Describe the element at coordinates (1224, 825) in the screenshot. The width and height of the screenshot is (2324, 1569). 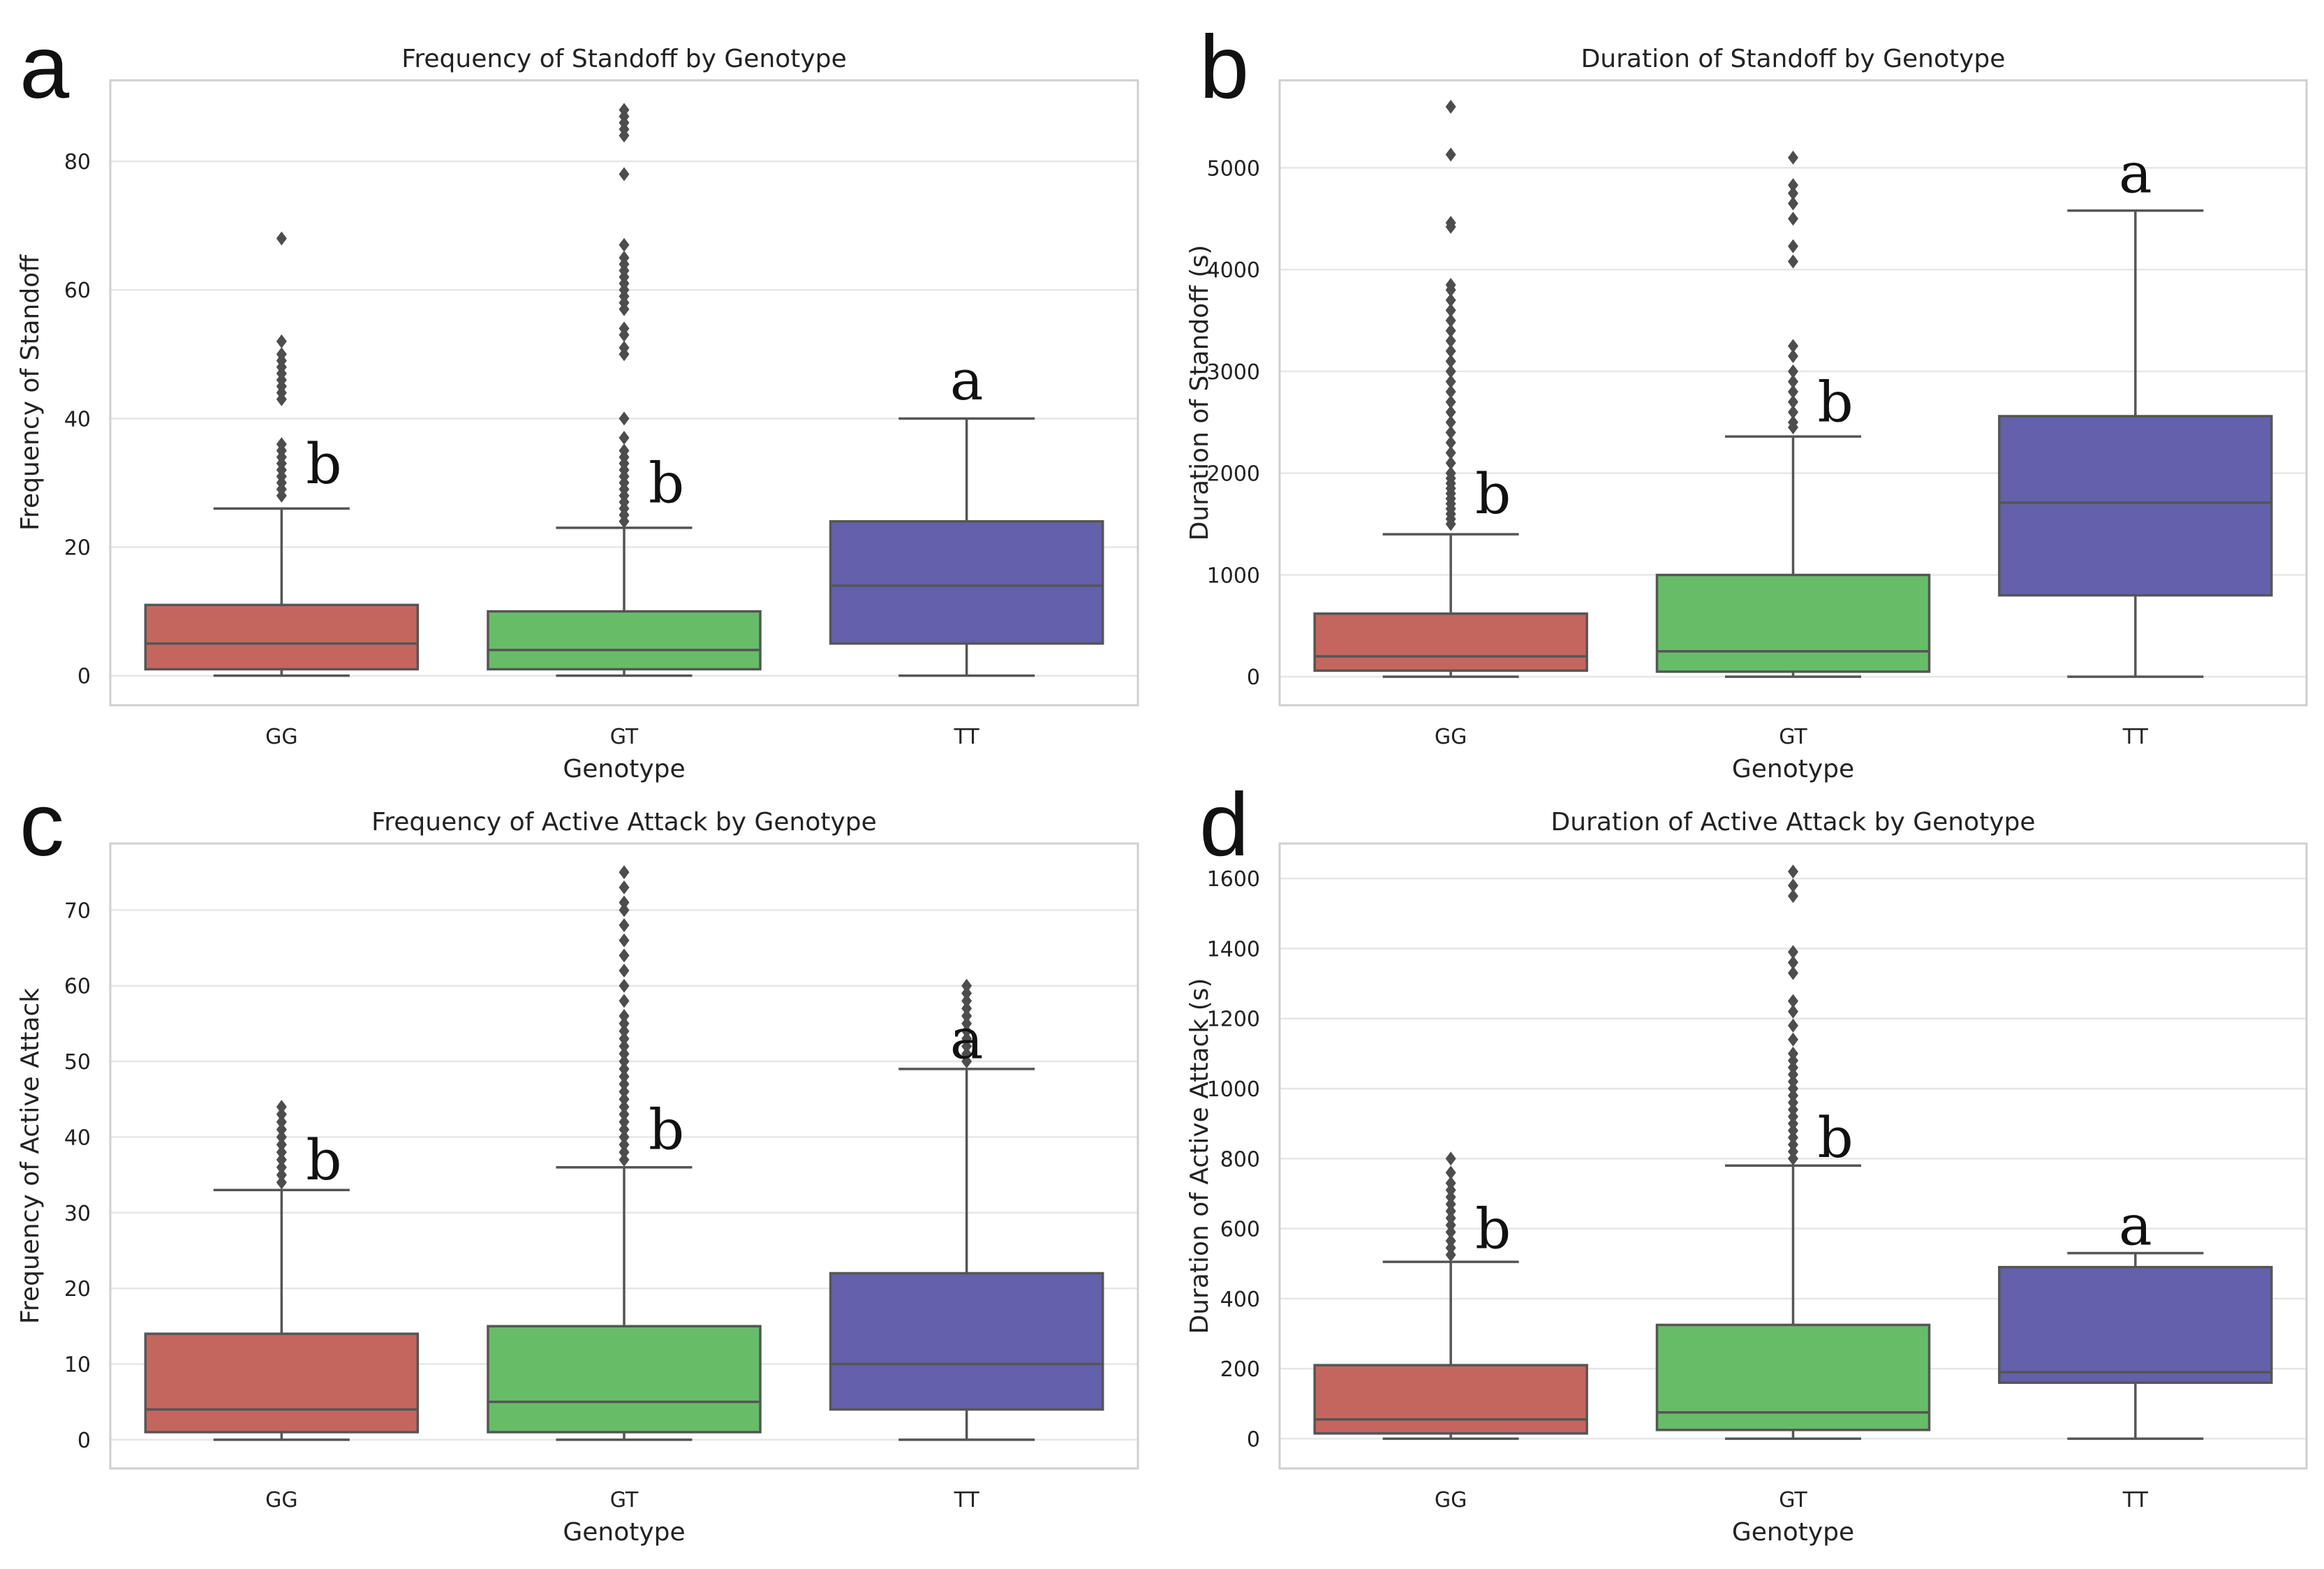
I see `panel-letter: d` at that location.